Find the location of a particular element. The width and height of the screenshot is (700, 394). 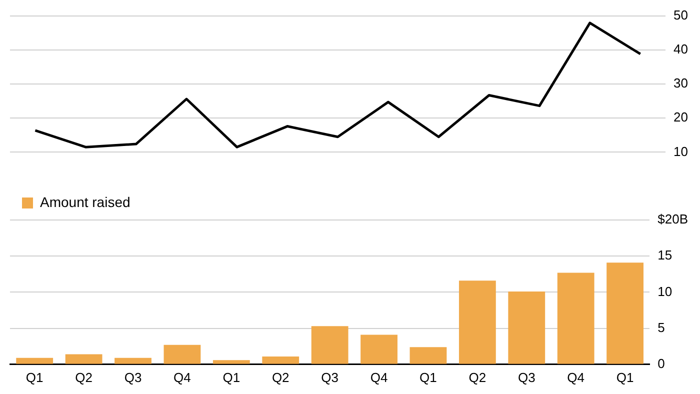

y-tick-label: 5 is located at coordinates (661, 327).